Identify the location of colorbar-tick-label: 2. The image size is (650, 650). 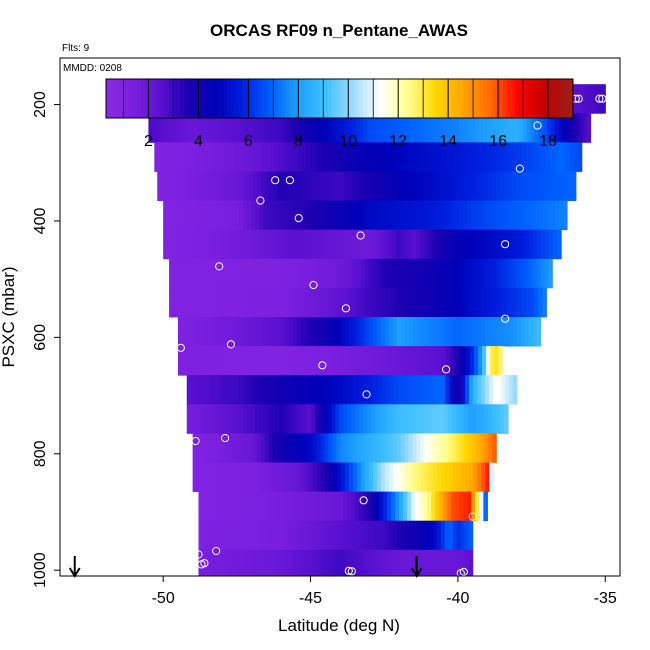
(148, 141).